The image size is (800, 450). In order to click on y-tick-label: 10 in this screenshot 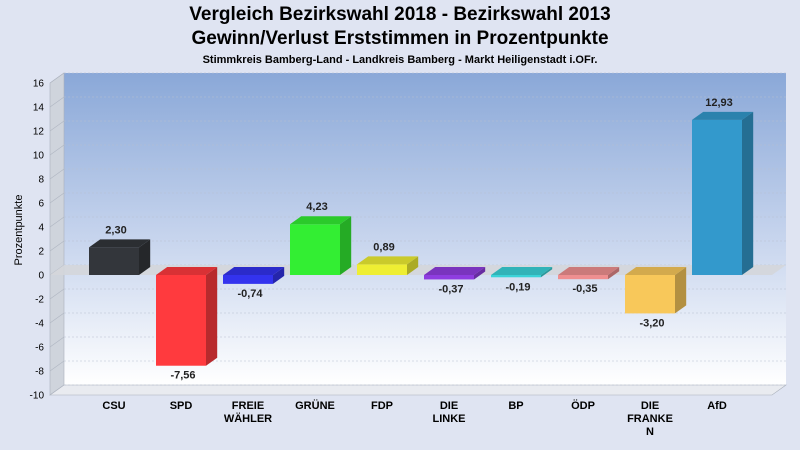, I will do `click(39, 156)`.